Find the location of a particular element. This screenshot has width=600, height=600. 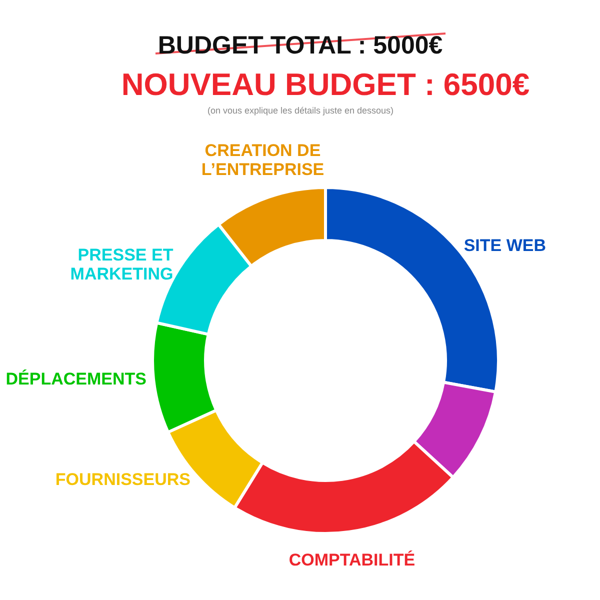

slice-label: CREATION DE L’ENTREPRISE is located at coordinates (262, 160).